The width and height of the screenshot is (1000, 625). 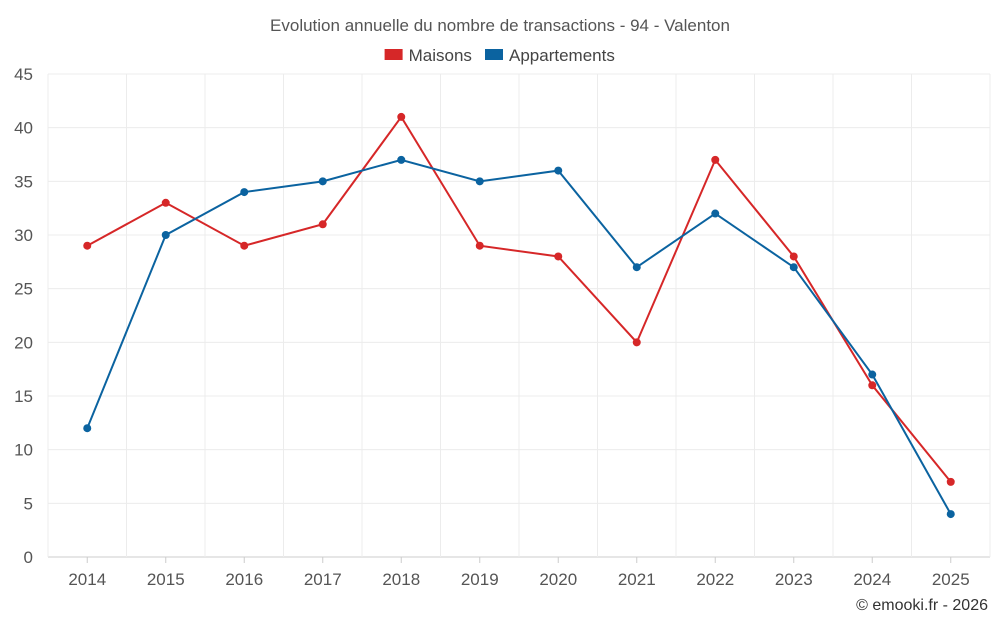 I want to click on credit-text: © emooki.fr - 2026, so click(x=922, y=605).